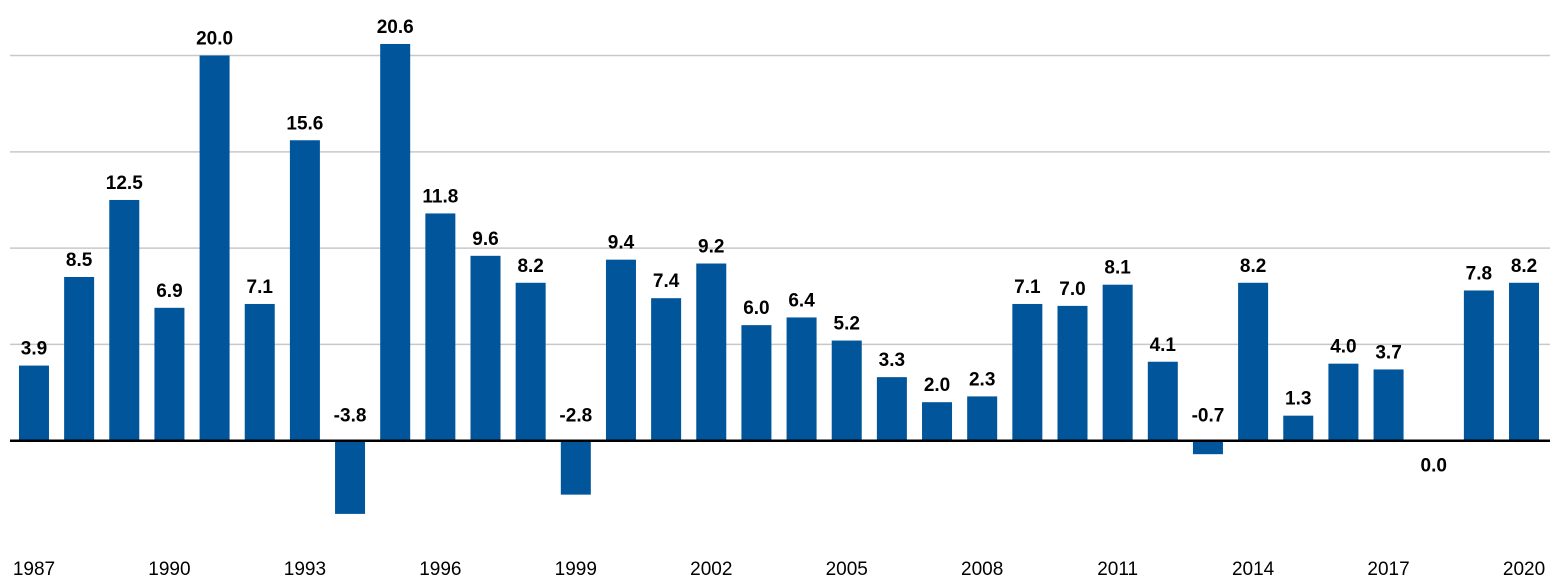 The width and height of the screenshot is (1562, 586). Describe the element at coordinates (1117, 268) in the screenshot. I see `value-label: 8.1` at that location.